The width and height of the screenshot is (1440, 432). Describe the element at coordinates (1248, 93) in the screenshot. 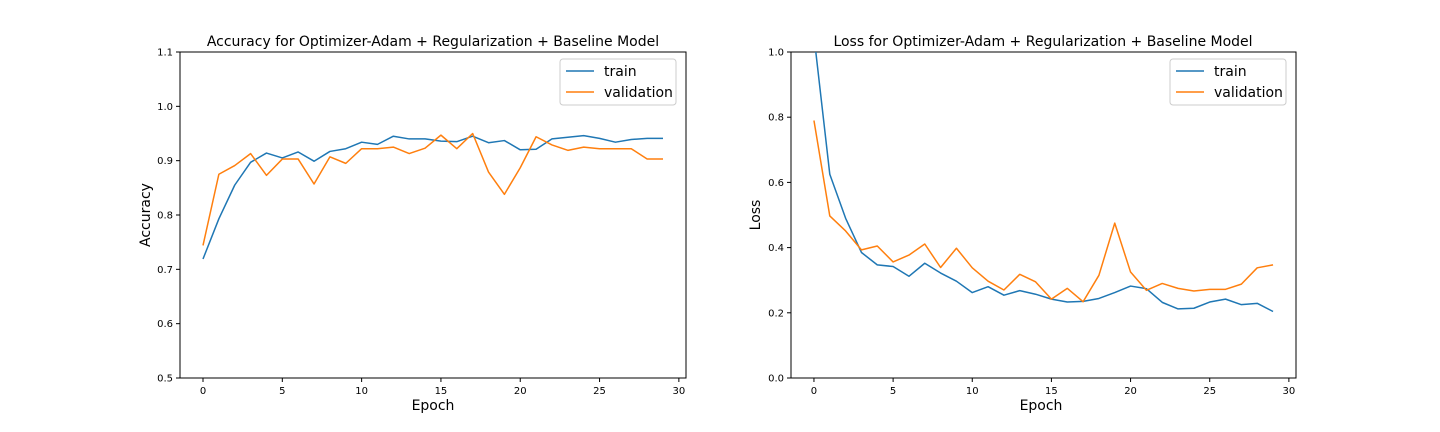

I see `loss-legend-label-validation: validation` at that location.